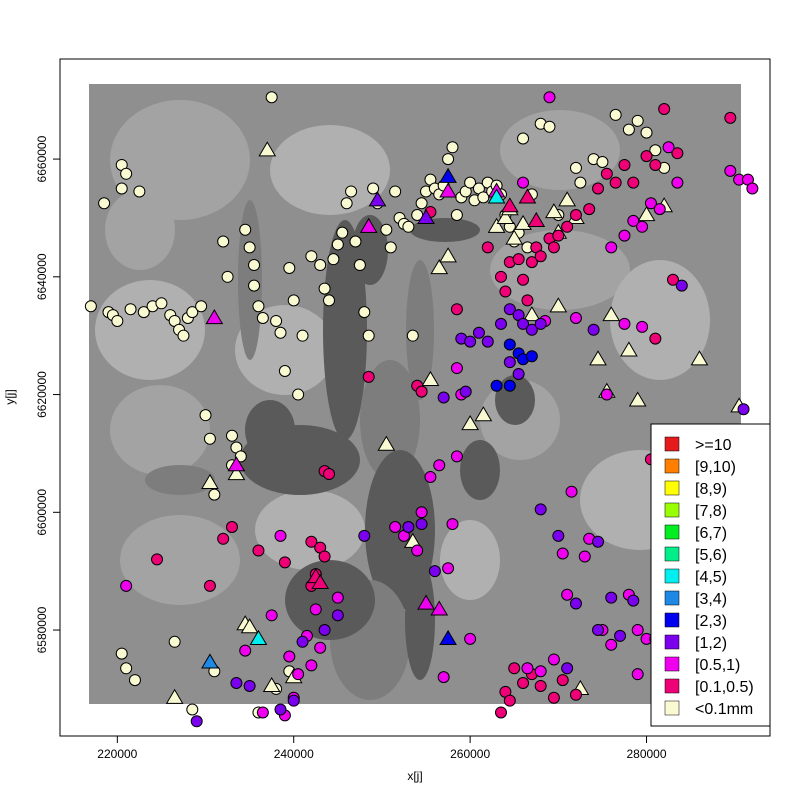 The height and width of the screenshot is (800, 800). I want to click on legend-label: [0.1,0.5), so click(724, 687).